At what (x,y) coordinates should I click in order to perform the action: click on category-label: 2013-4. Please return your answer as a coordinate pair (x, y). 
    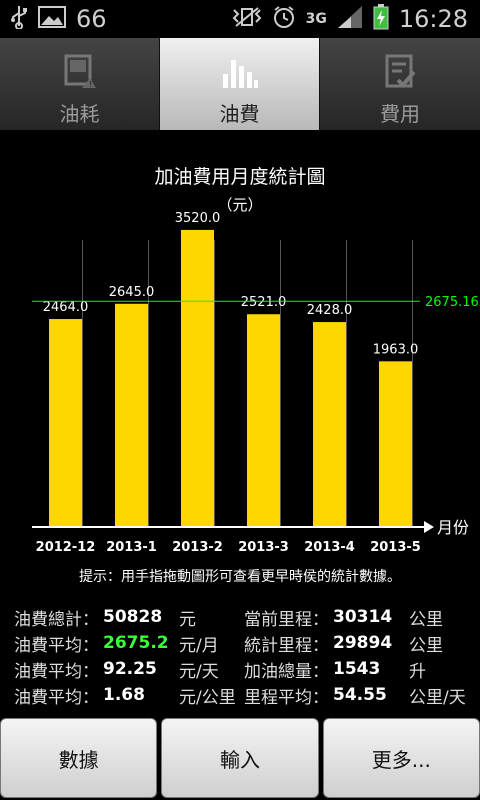
    Looking at the image, I should click on (329, 547).